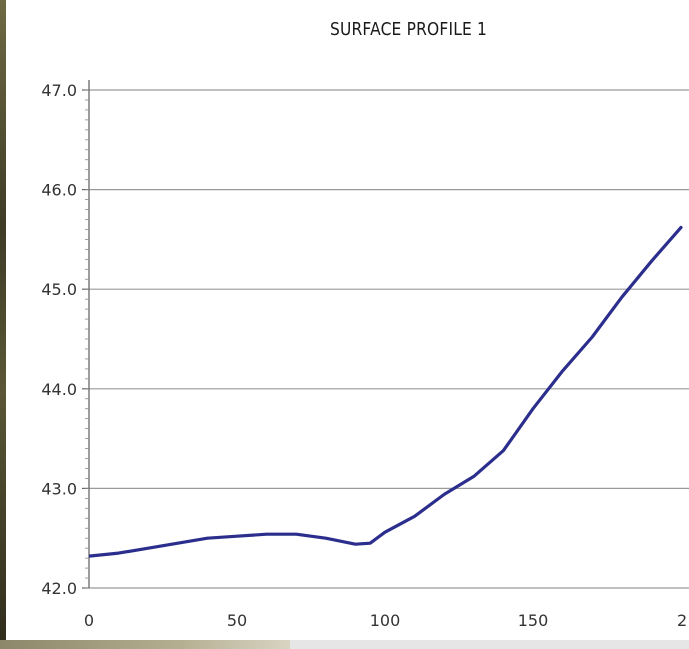  What do you see at coordinates (59, 488) in the screenshot?
I see `y-tick-label: 43.0` at bounding box center [59, 488].